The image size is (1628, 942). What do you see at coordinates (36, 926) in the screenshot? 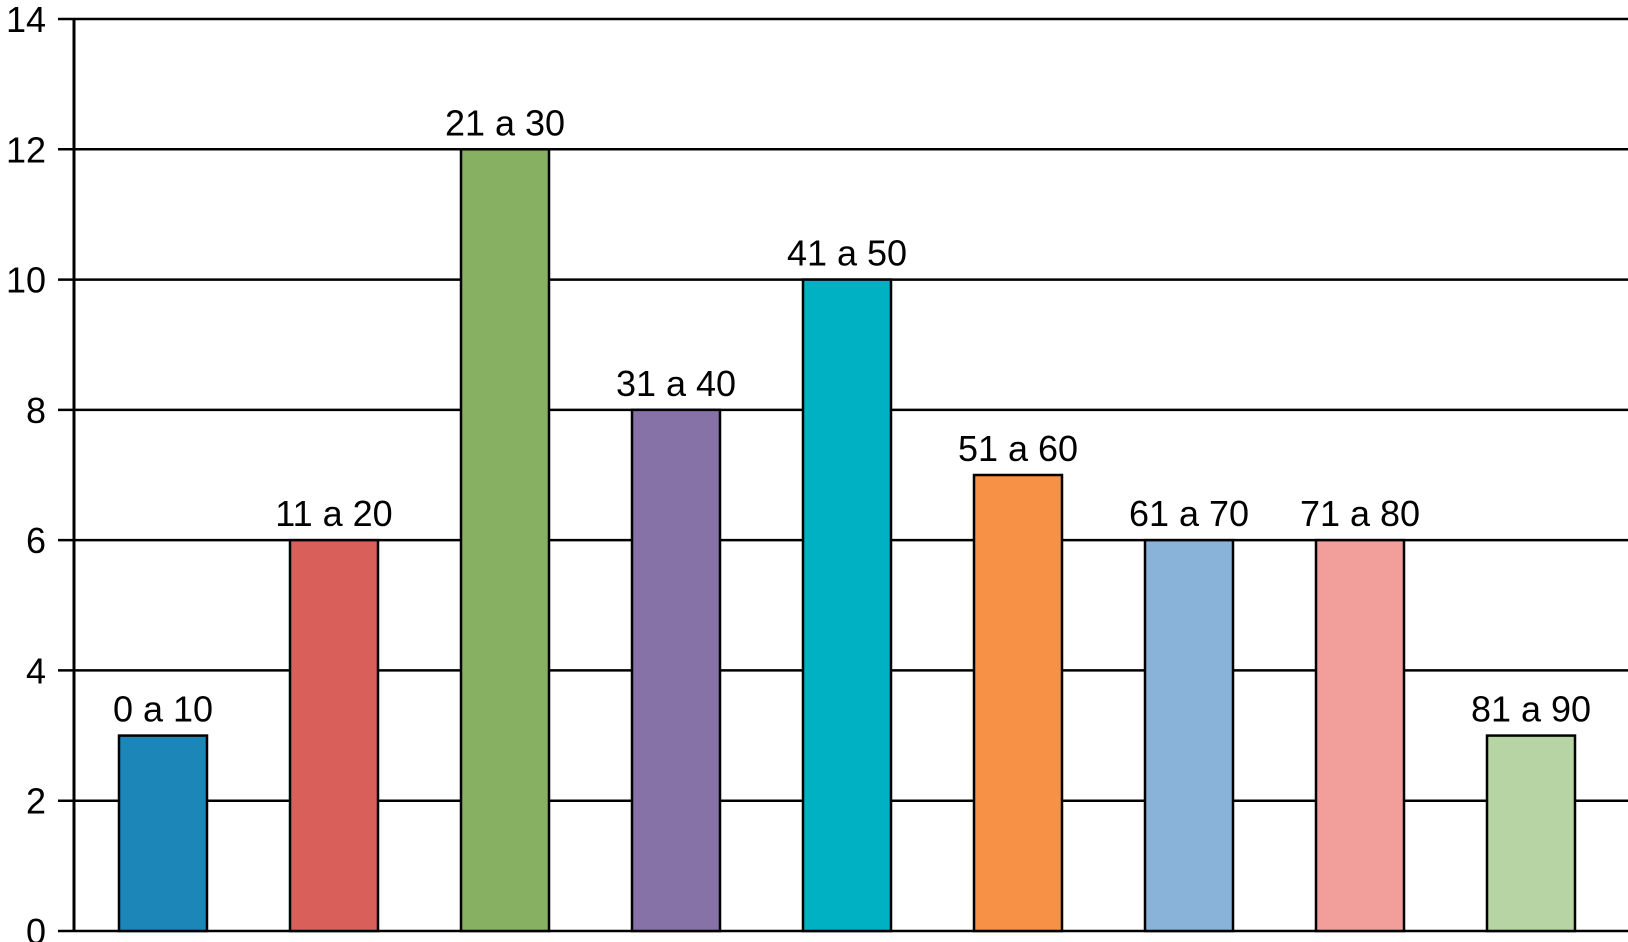
I see `y-tick-label: 0` at bounding box center [36, 926].